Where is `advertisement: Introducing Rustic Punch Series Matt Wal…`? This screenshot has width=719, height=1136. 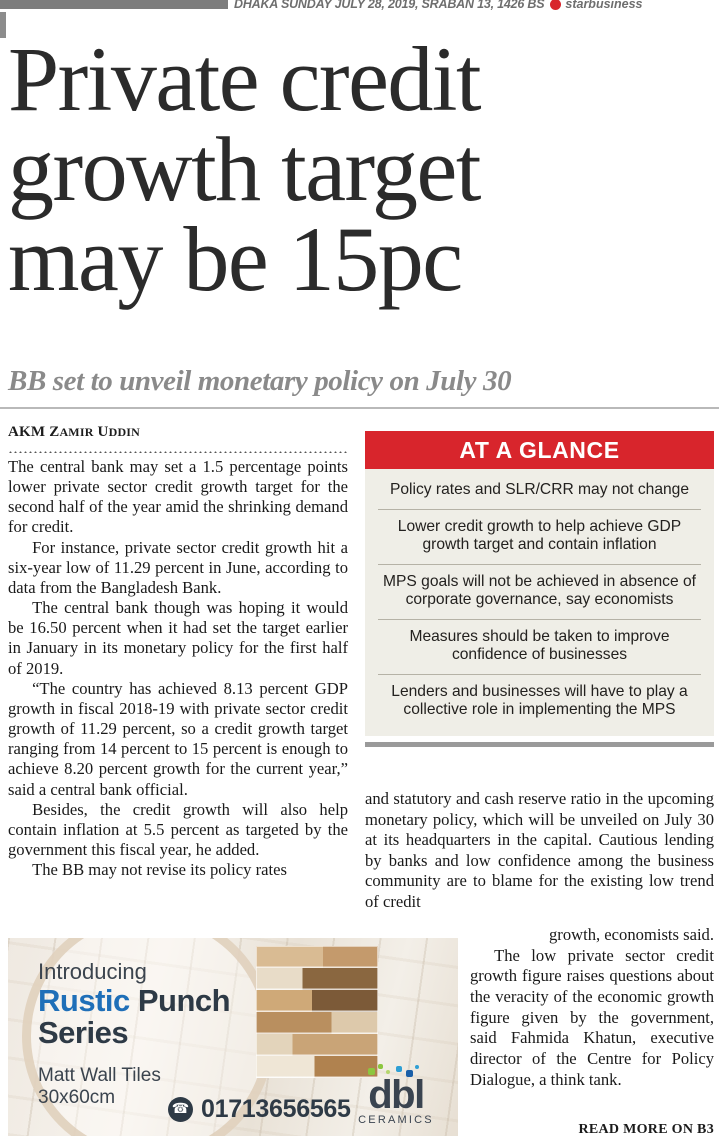 advertisement: Introducing Rustic Punch Series Matt Wal… is located at coordinates (233, 1037).